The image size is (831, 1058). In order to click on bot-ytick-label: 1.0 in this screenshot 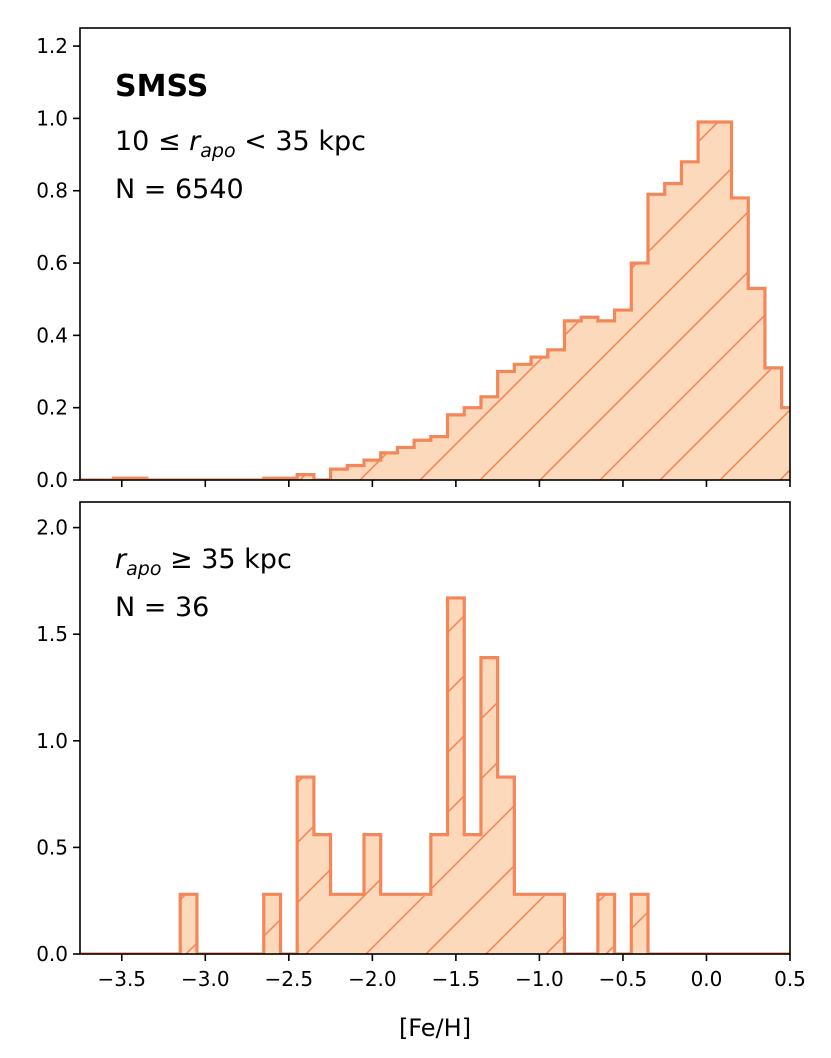, I will do `click(52, 741)`.